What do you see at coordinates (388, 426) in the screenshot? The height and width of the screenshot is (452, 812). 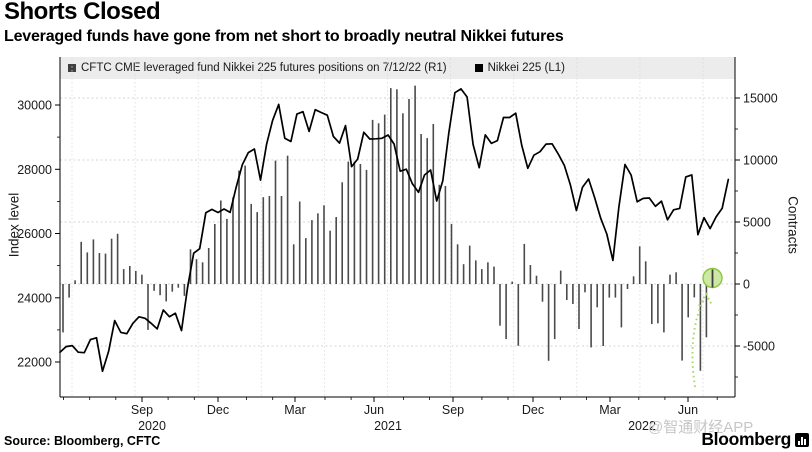 I see `year-label: 2021` at bounding box center [388, 426].